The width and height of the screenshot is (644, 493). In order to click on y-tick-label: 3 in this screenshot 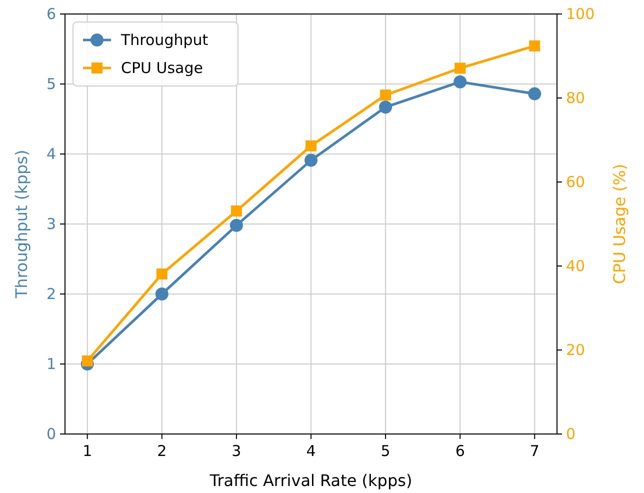, I will do `click(51, 224)`.